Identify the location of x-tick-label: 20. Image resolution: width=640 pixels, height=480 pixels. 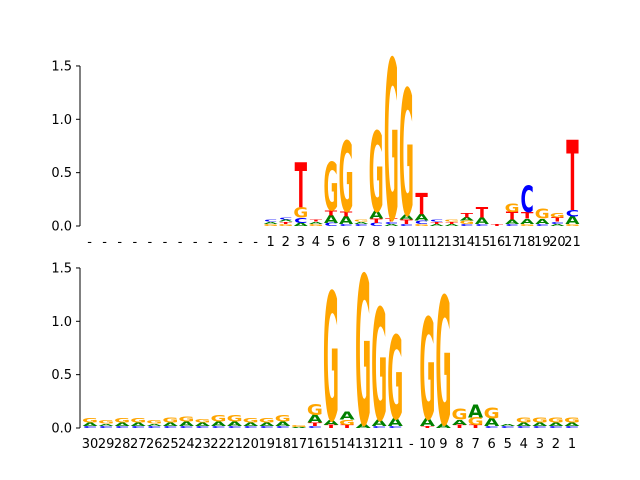
(250, 444).